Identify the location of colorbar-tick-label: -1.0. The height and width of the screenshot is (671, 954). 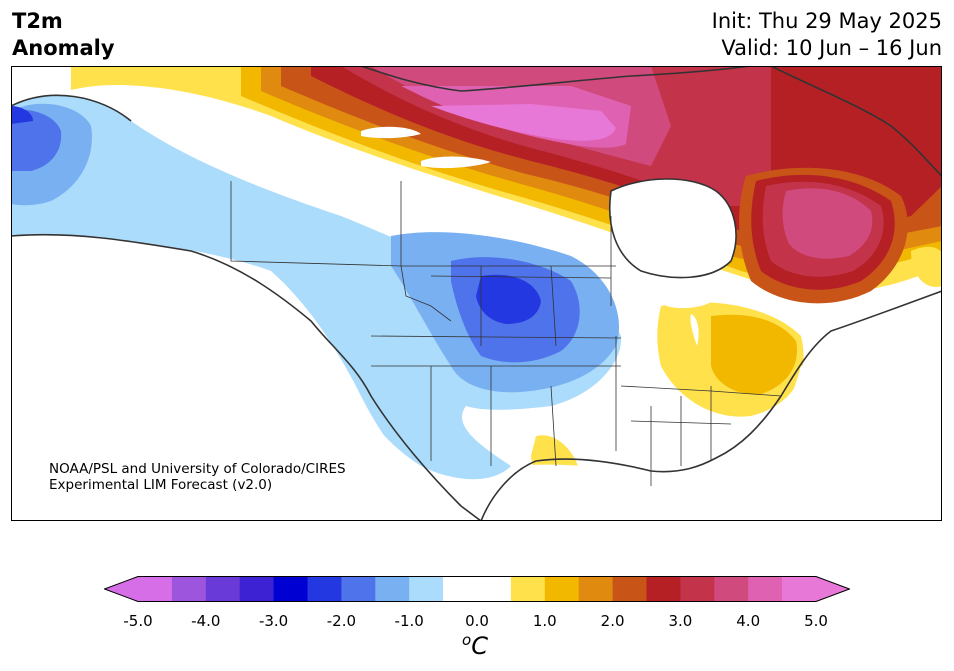
(409, 621).